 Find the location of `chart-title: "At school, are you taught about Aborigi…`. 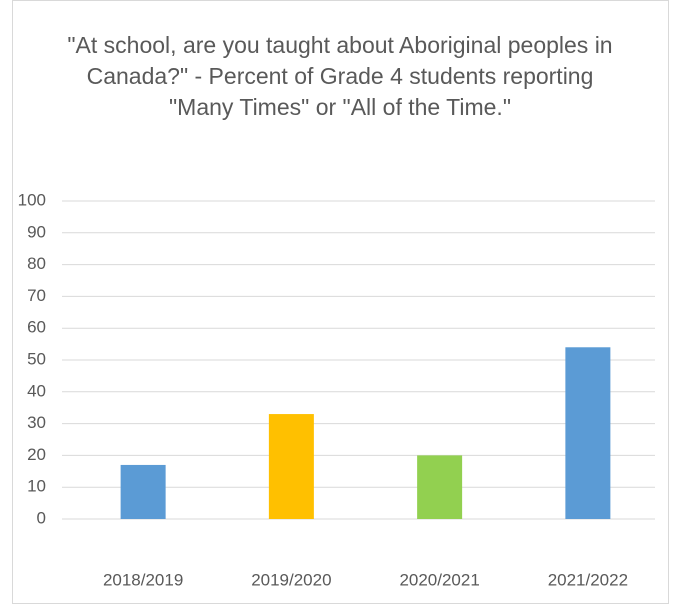

chart-title: "At school, are you taught about Aborigi… is located at coordinates (340, 76).